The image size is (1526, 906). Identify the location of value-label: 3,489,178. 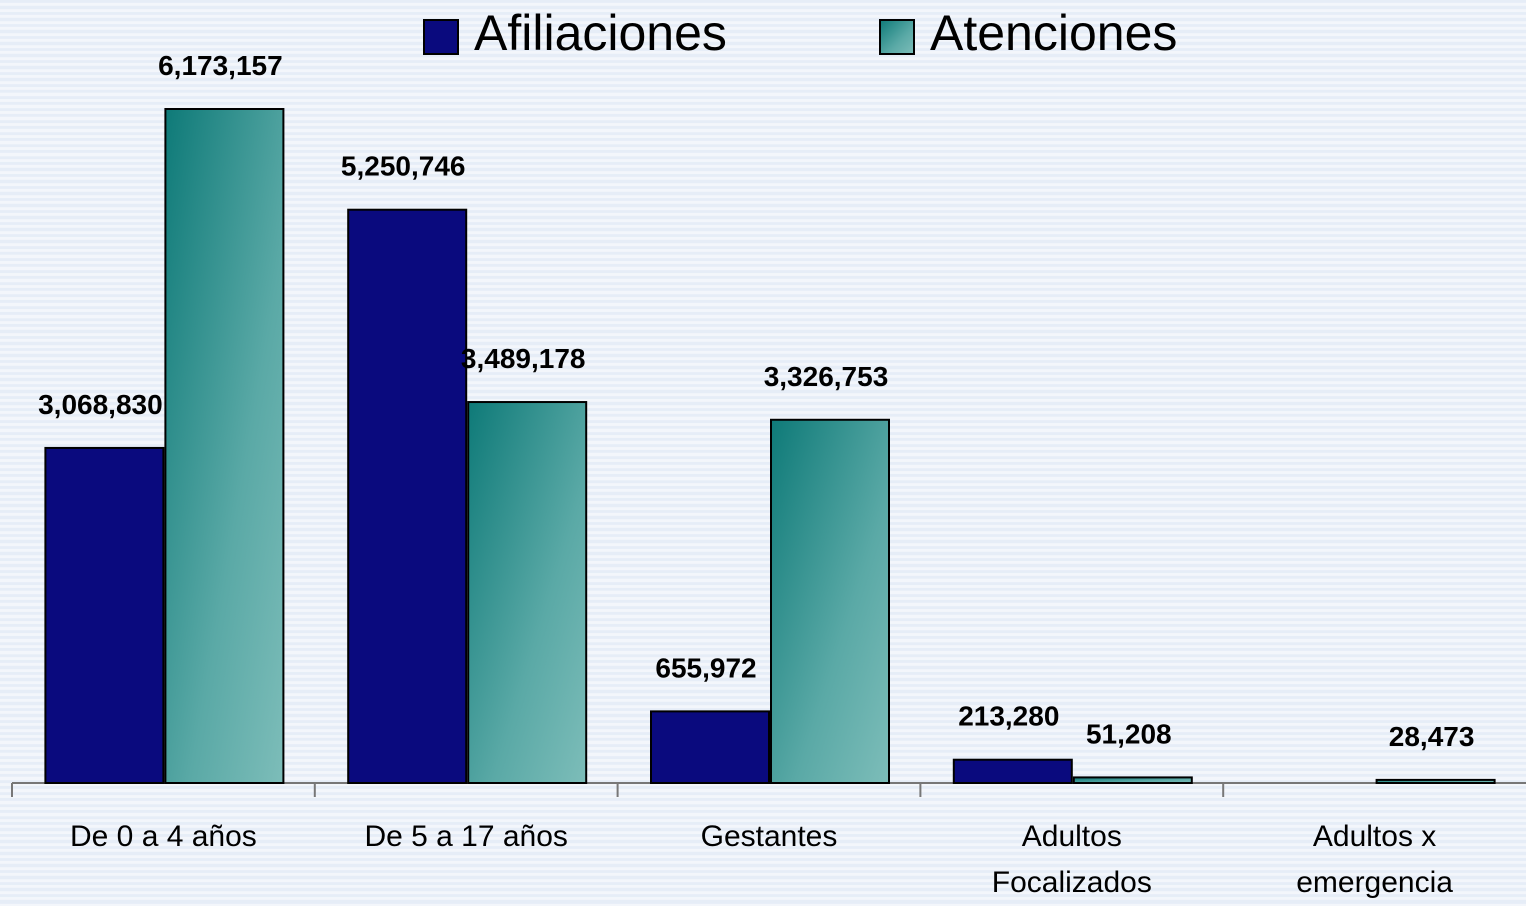
(523, 358).